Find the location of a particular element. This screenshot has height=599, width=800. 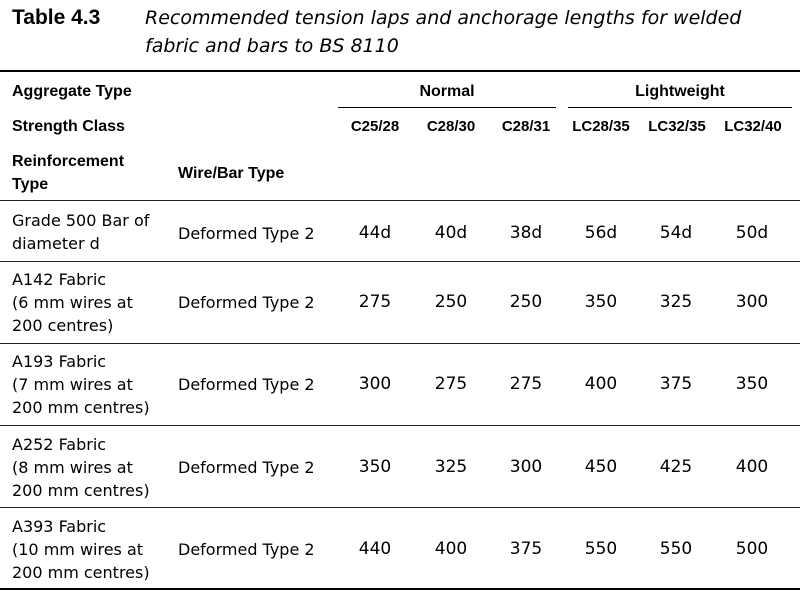

reinforcement-cell: A142 Fabric (6 mm wires at 200 centres) is located at coordinates (92, 302).